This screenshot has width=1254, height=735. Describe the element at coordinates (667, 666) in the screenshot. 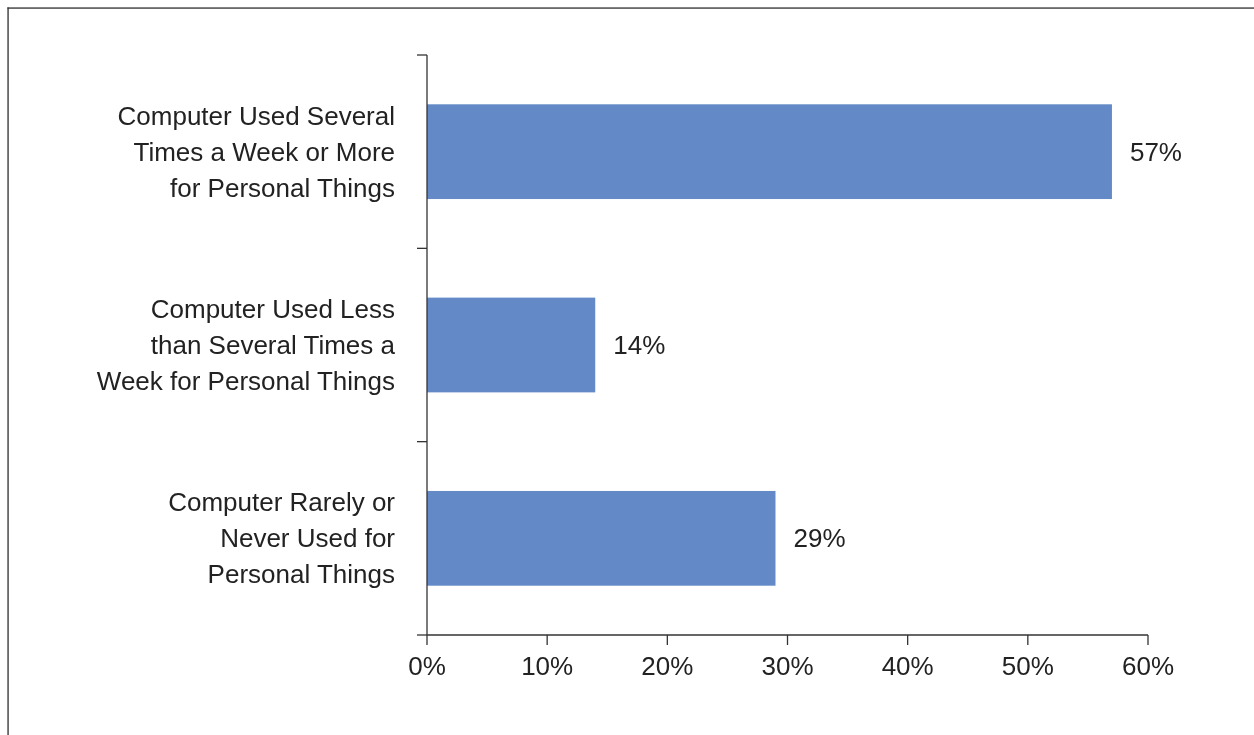

I see `x-tick-label: 20%` at that location.